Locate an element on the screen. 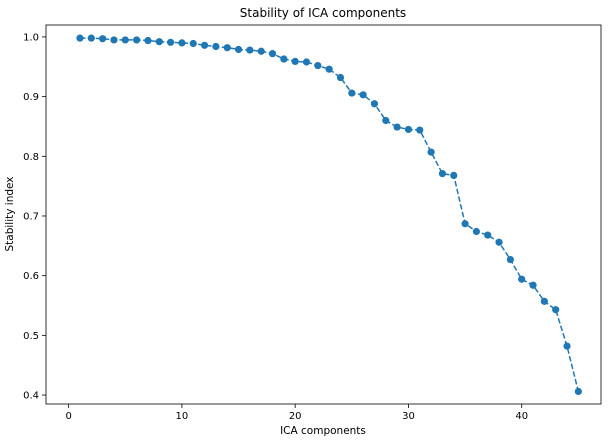 This screenshot has height=441, width=609. y-tick-label: 1.0 is located at coordinates (31, 37).